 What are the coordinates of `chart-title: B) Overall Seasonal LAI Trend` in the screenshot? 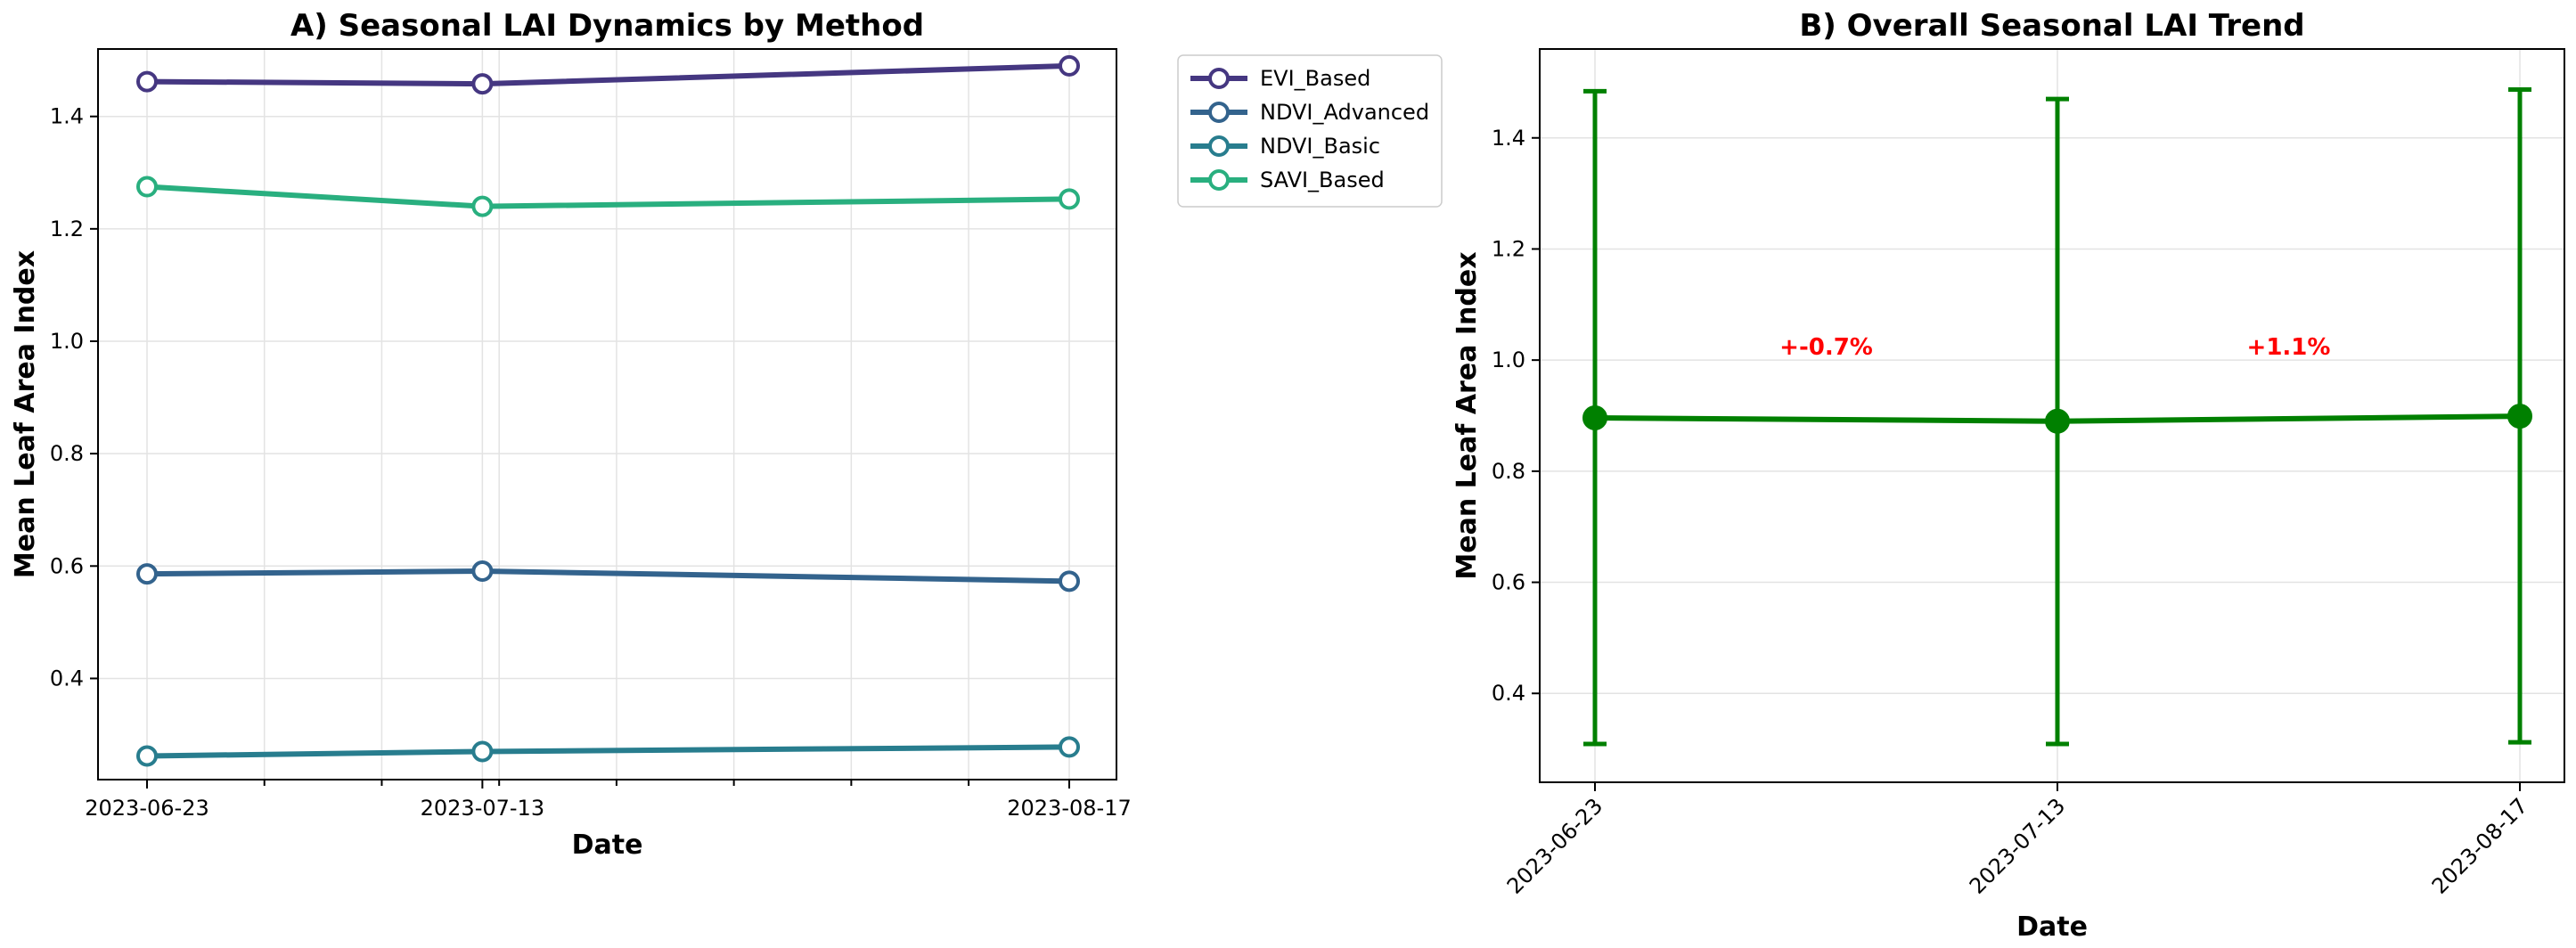 It's located at (2051, 26).